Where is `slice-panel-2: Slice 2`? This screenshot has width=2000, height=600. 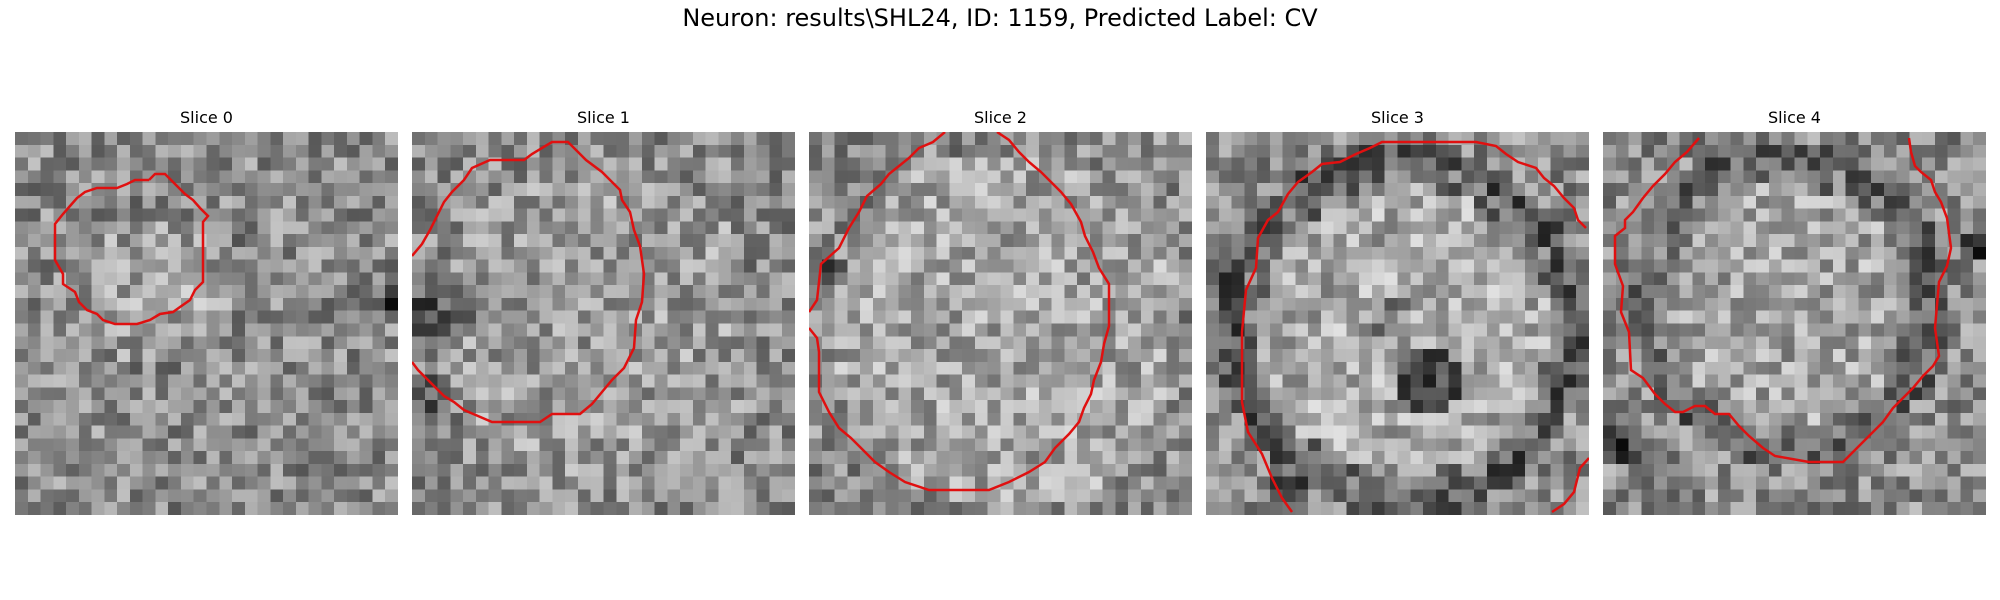 slice-panel-2: Slice 2 is located at coordinates (1000, 309).